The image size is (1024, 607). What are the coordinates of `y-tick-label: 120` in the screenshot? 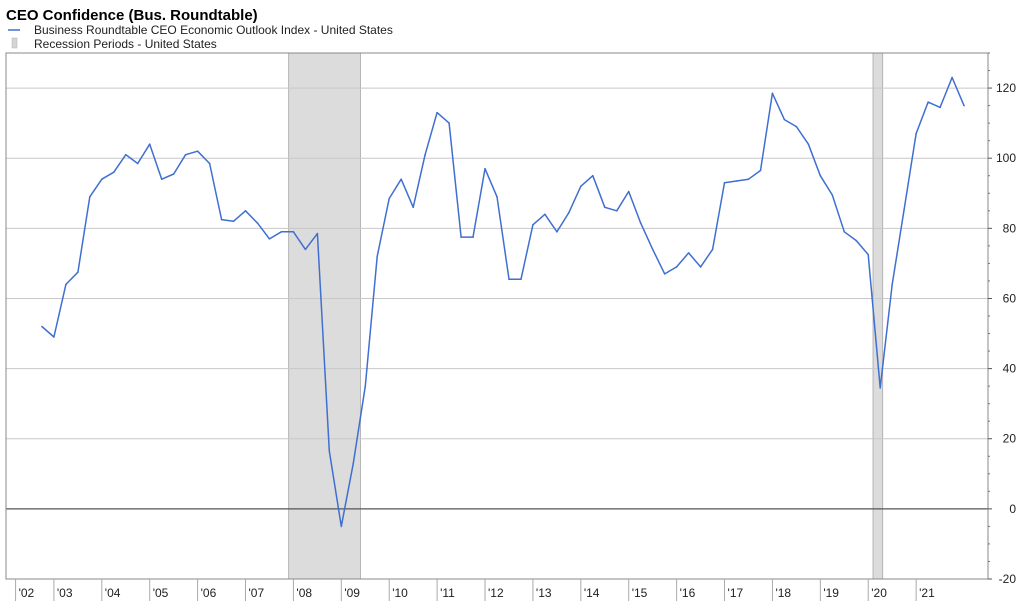 It's located at (1006, 88).